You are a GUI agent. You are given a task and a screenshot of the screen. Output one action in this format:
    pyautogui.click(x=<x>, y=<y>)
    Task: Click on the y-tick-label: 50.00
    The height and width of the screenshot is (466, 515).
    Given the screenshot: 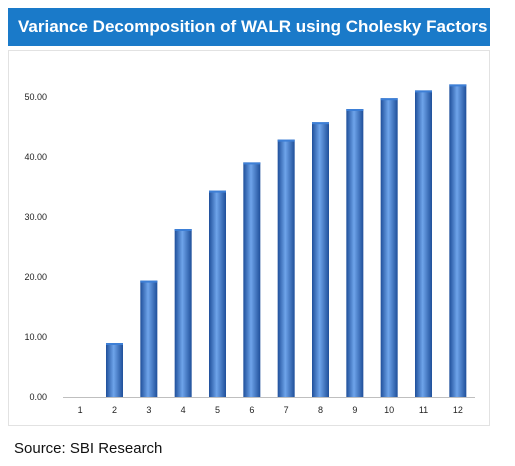 What is the action you would take?
    pyautogui.click(x=35, y=97)
    